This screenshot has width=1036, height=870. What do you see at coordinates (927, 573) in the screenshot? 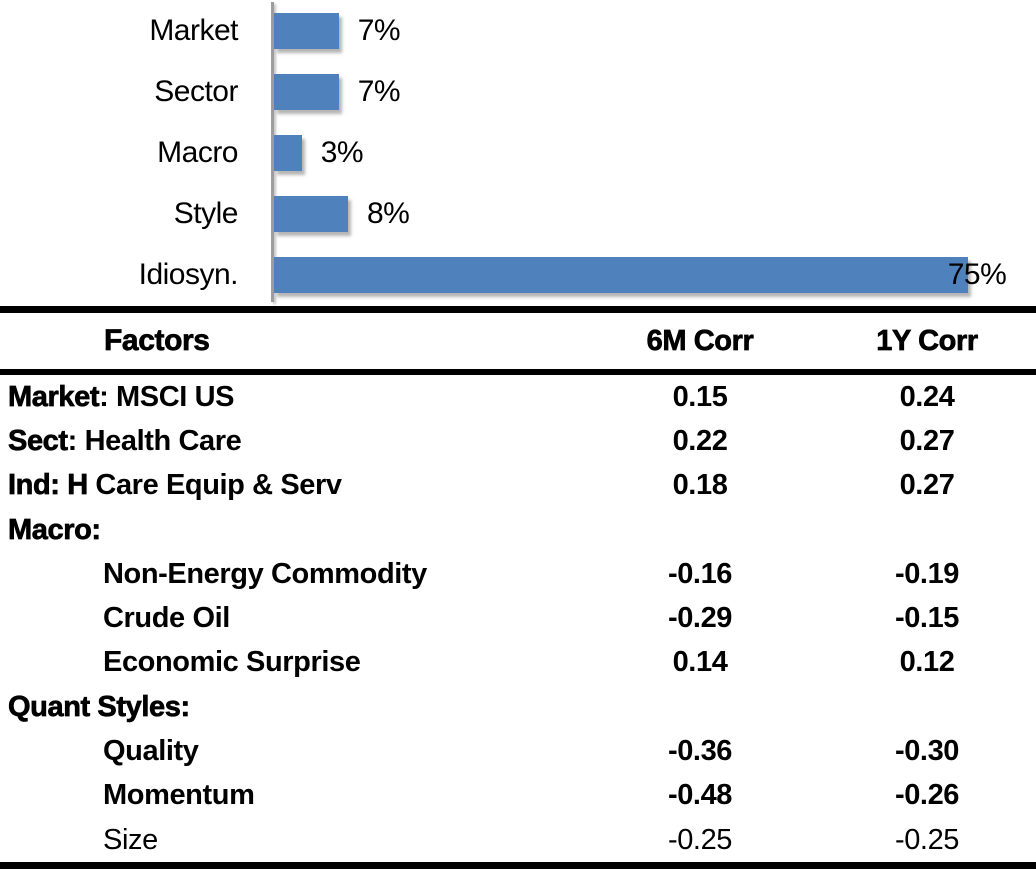
I see `corr-1y-cell: -0.19` at bounding box center [927, 573].